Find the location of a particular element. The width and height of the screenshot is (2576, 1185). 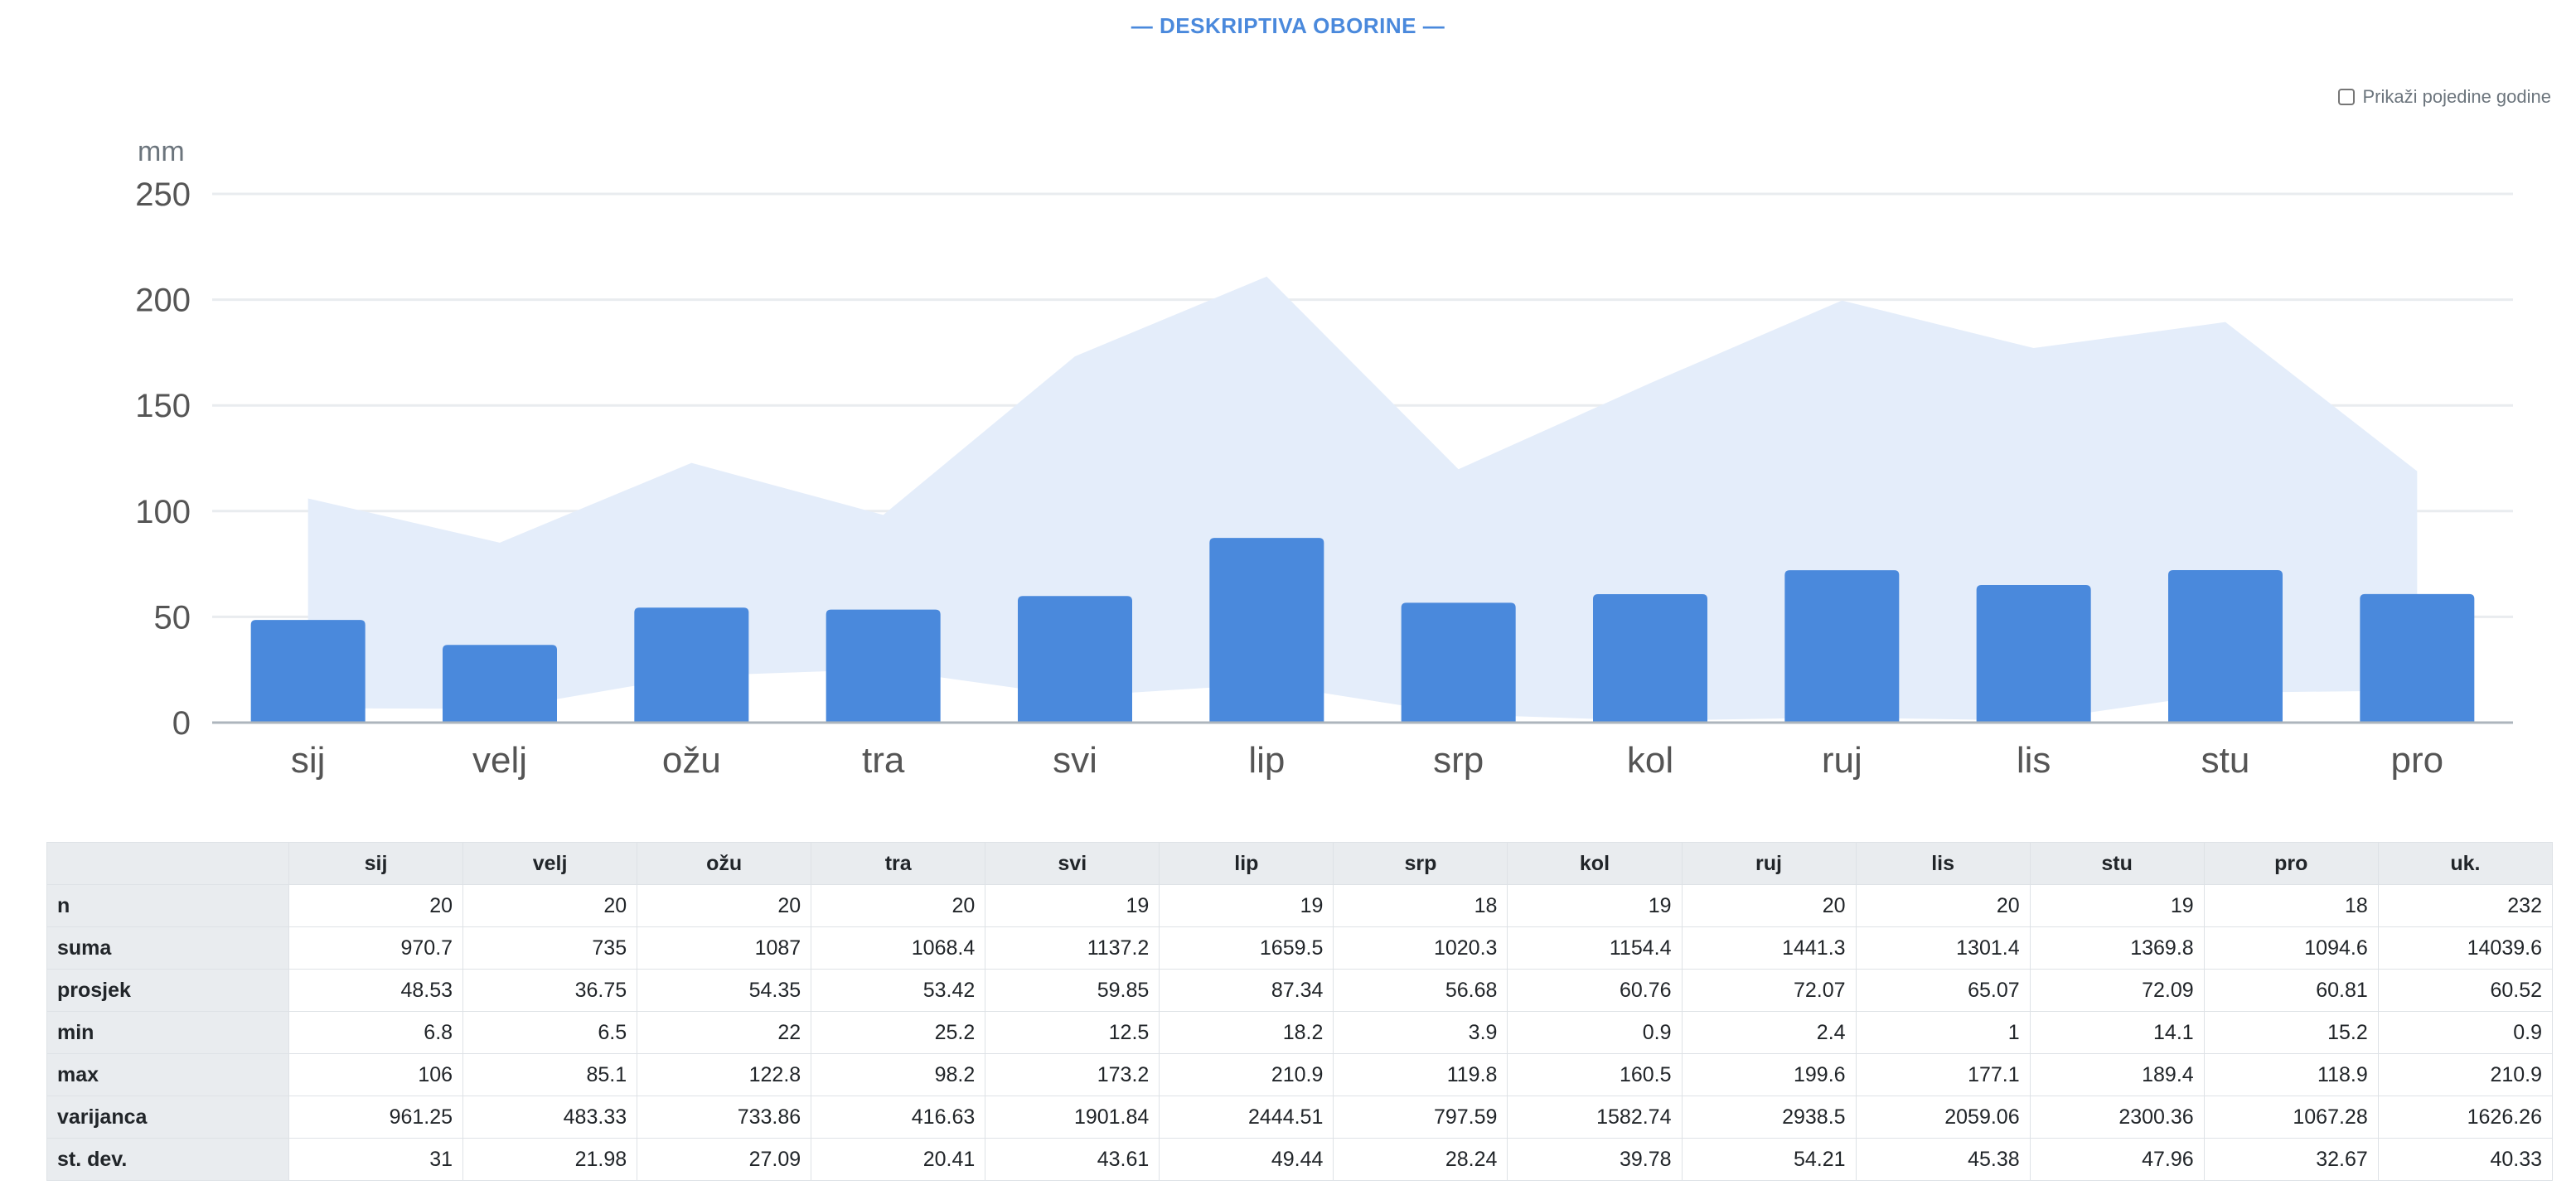

table-cell: 49.44 is located at coordinates (1246, 1159).